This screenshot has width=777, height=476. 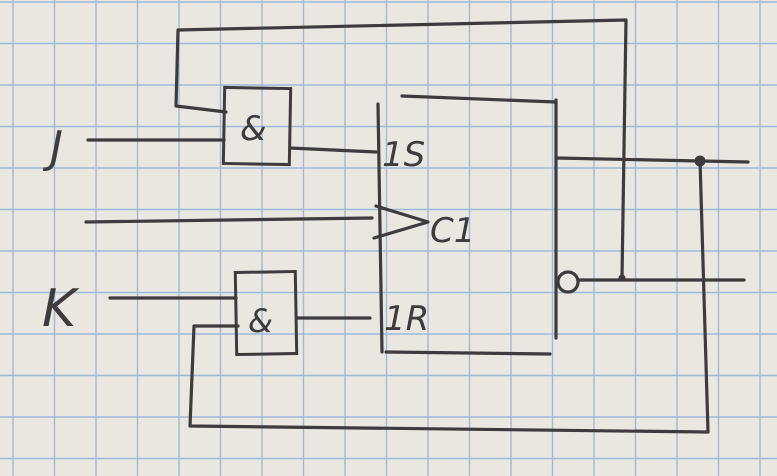 What do you see at coordinates (260, 321) in the screenshot?
I see `bottom-gate-symbol: &` at bounding box center [260, 321].